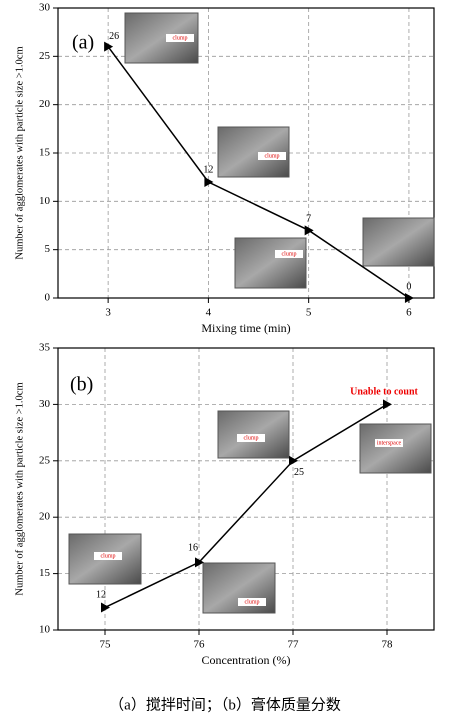  Describe the element at coordinates (83, 43) in the screenshot. I see `panel-label: (a)` at that location.